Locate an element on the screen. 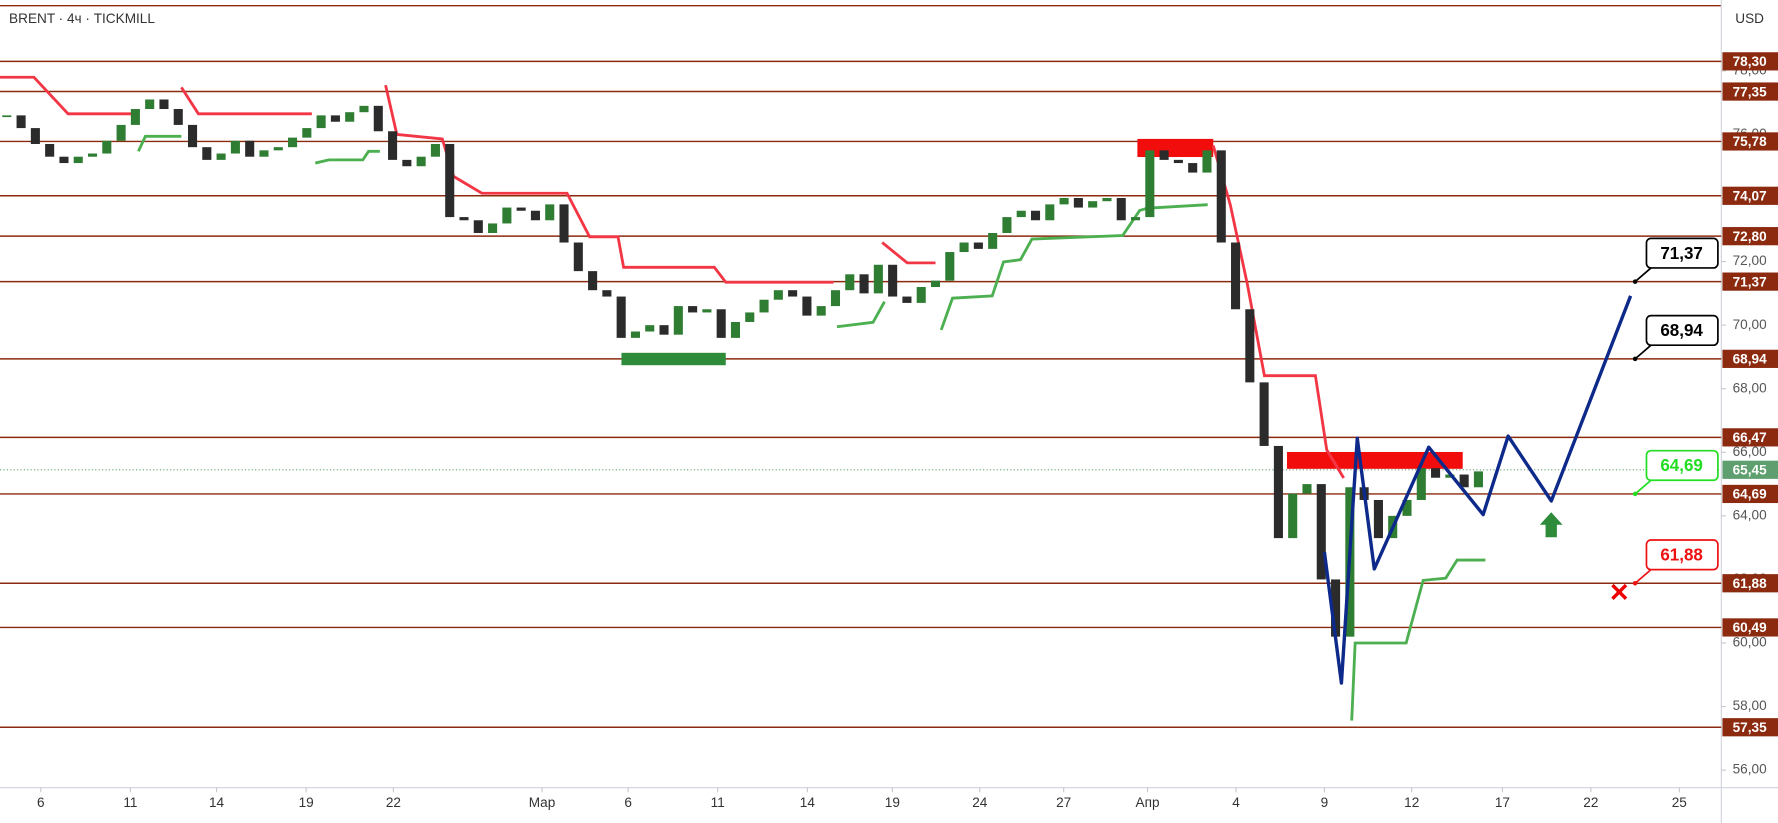  y-tick-label: 56,00 is located at coordinates (1750, 769).